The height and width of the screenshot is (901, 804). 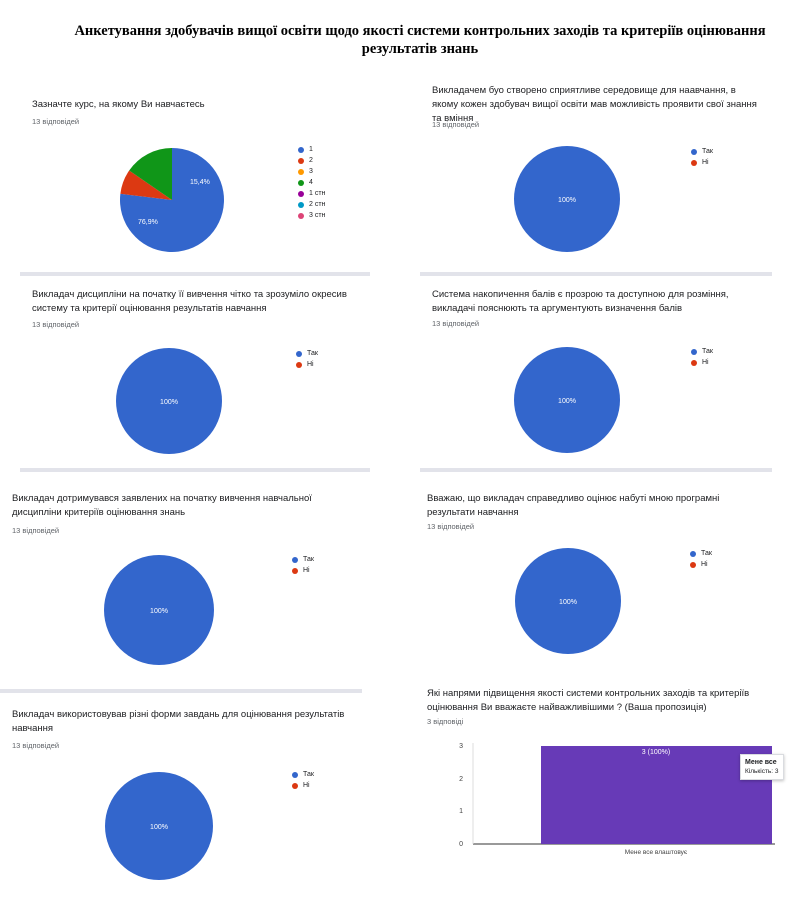 I want to click on y-tick-label: 3, so click(x=461, y=746).